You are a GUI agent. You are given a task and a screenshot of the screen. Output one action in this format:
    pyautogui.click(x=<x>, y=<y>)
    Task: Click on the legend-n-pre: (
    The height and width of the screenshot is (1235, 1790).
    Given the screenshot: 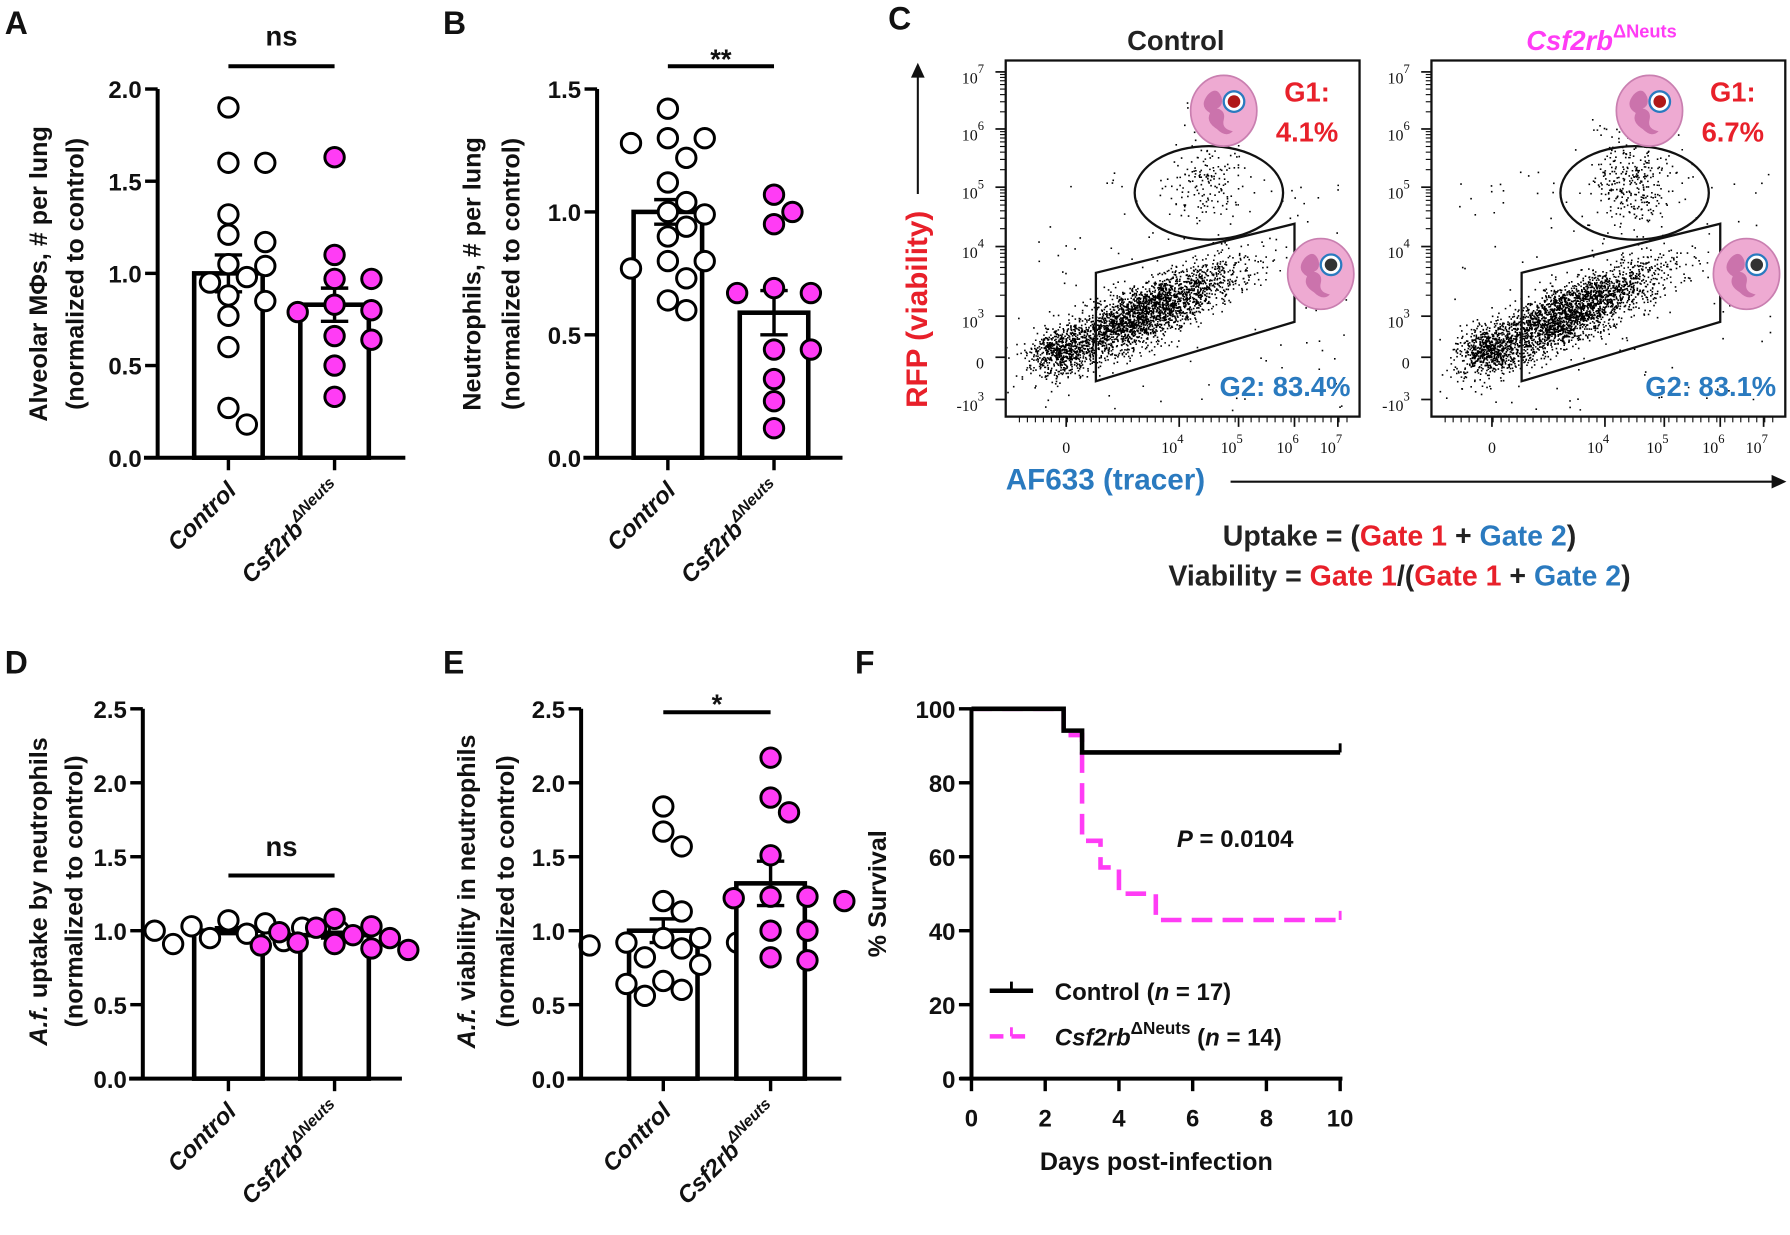 What is the action you would take?
    pyautogui.click(x=1198, y=1038)
    